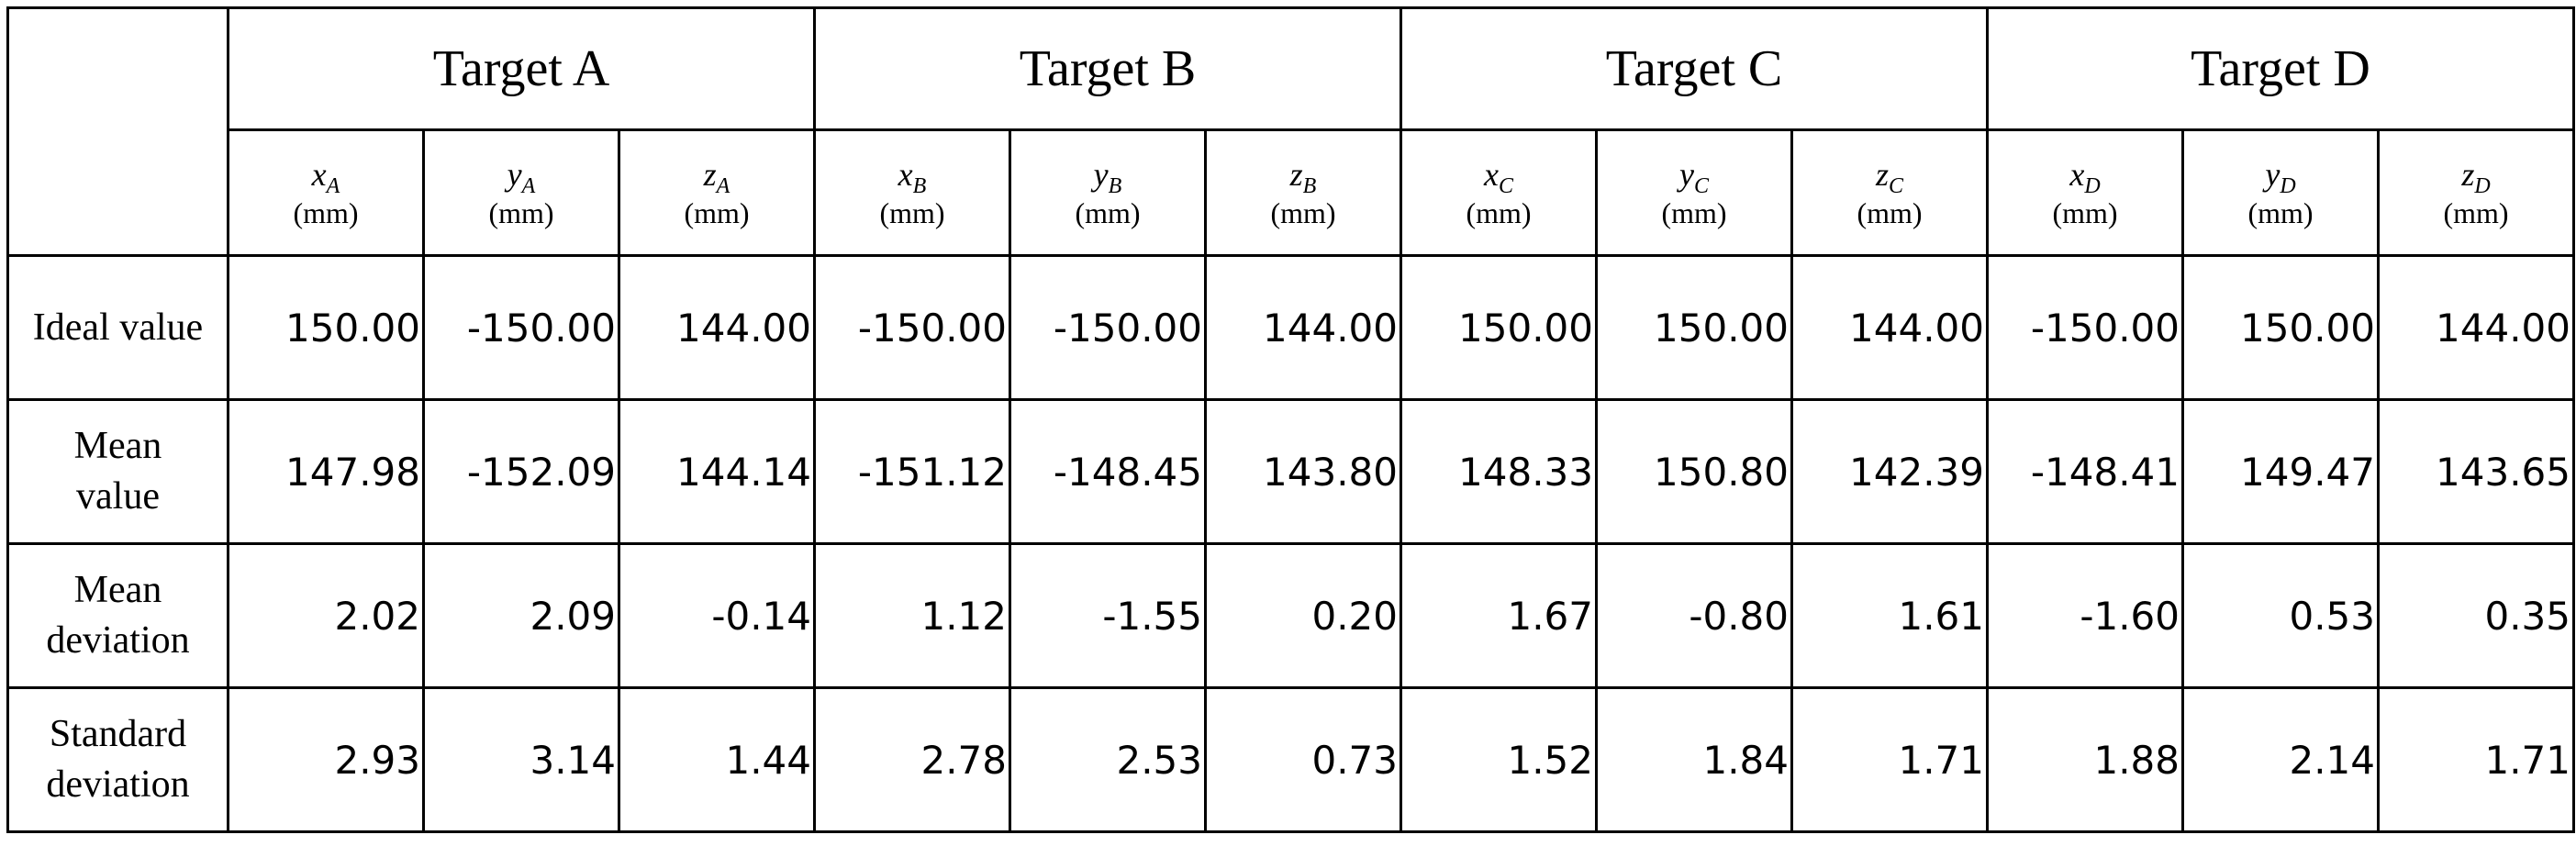 This screenshot has width=2576, height=846. I want to click on subheader: zC (mm), so click(1889, 192).